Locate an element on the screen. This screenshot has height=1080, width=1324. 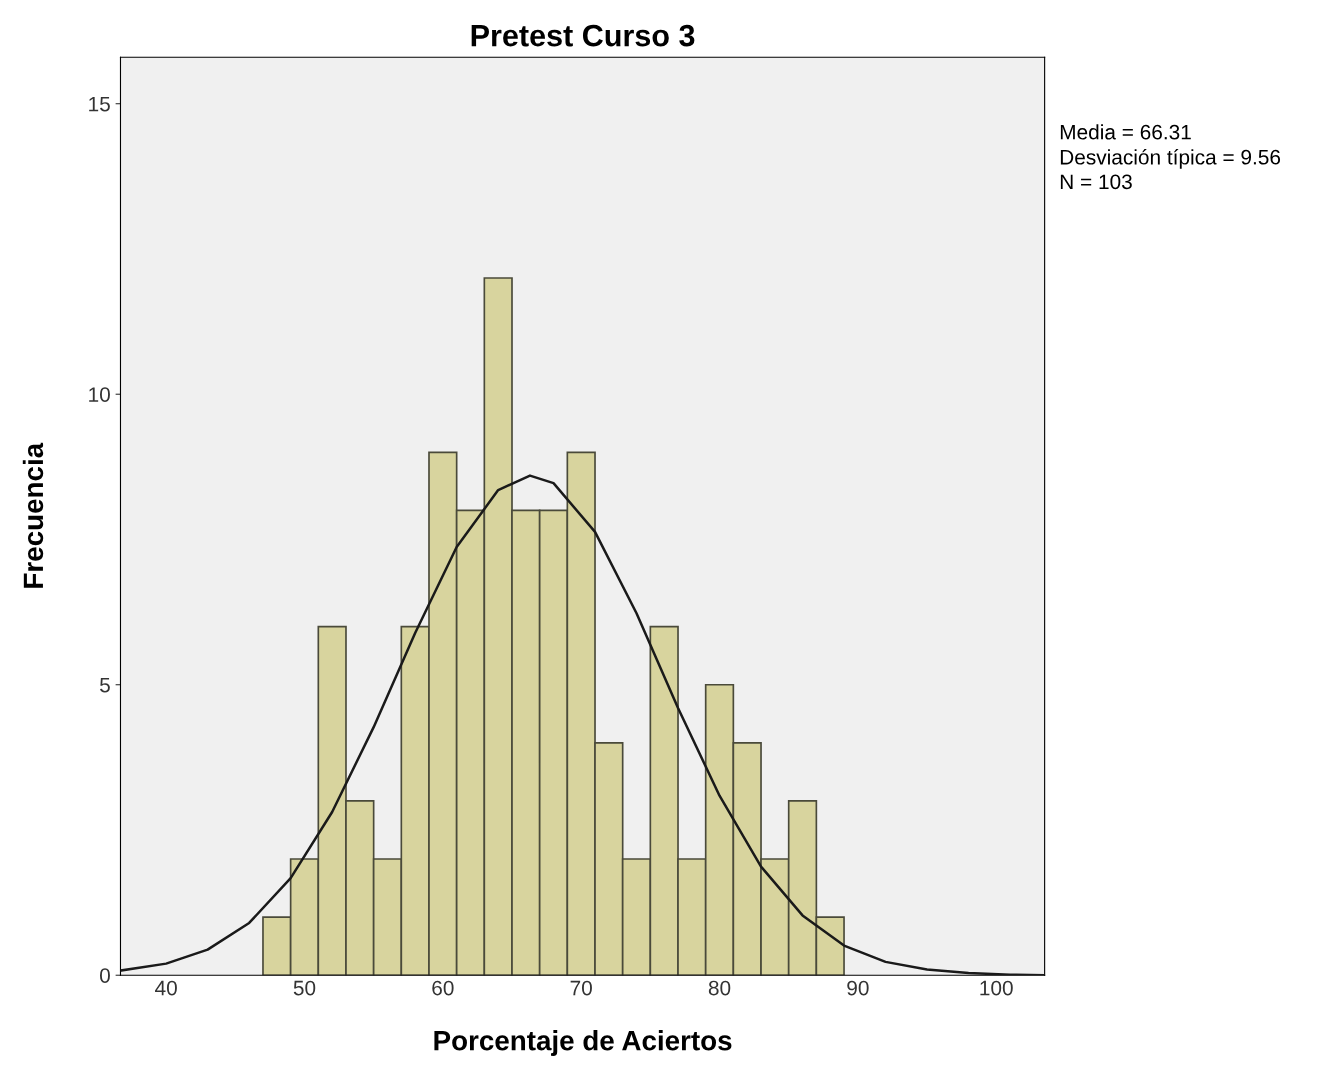
x-tick-label: 40 is located at coordinates (166, 988).